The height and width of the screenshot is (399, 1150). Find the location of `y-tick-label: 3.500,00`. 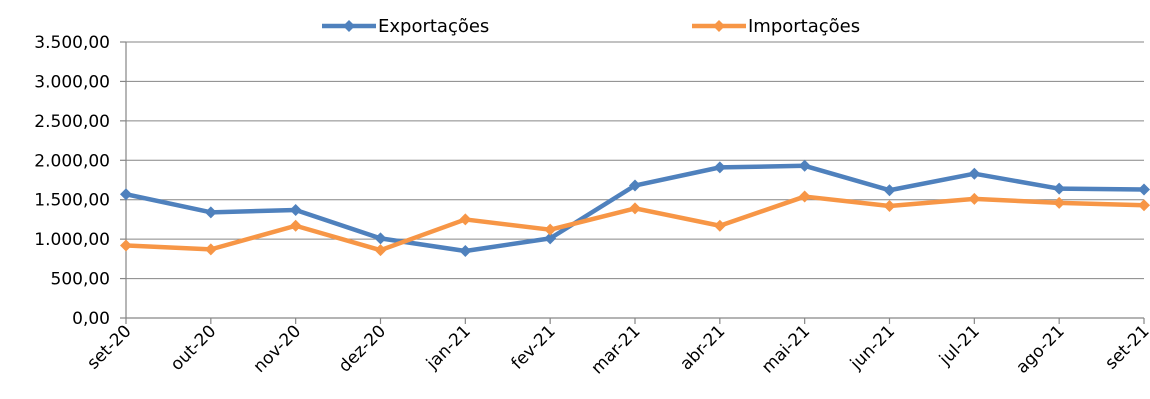

y-tick-label: 3.500,00 is located at coordinates (72, 43).